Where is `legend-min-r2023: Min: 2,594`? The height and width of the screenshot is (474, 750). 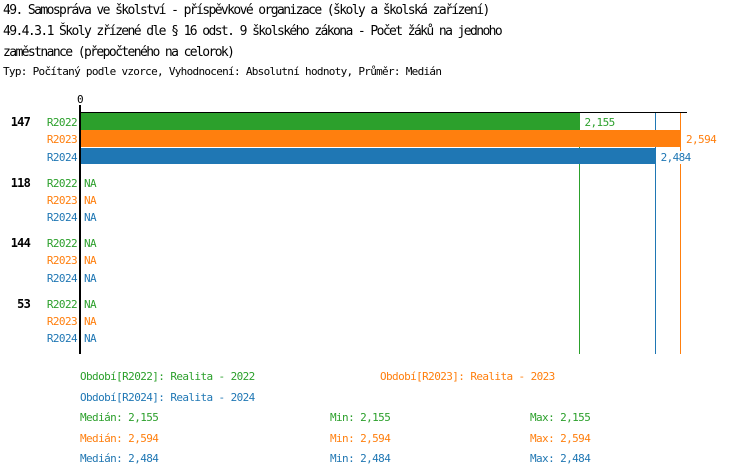 legend-min-r2023: Min: 2,594 is located at coordinates (360, 438).